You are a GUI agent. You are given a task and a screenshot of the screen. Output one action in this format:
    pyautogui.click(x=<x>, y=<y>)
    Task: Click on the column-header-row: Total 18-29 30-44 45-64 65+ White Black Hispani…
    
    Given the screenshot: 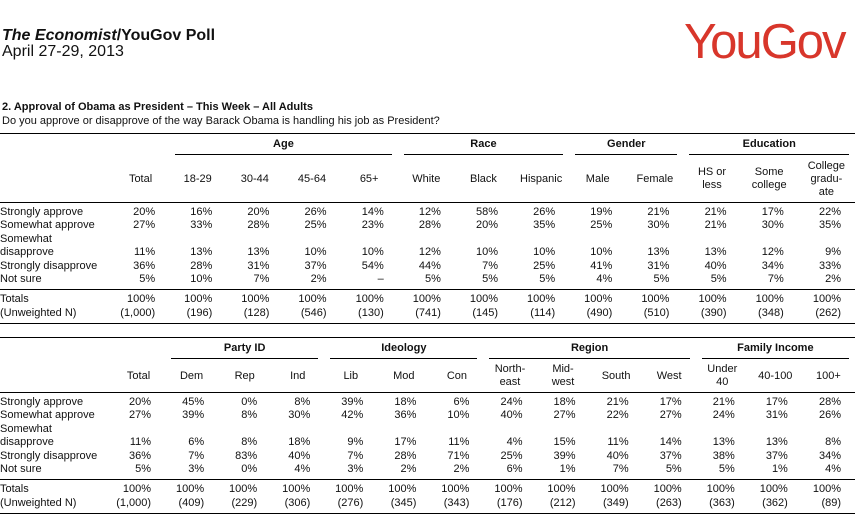 What is the action you would take?
    pyautogui.click(x=427, y=179)
    